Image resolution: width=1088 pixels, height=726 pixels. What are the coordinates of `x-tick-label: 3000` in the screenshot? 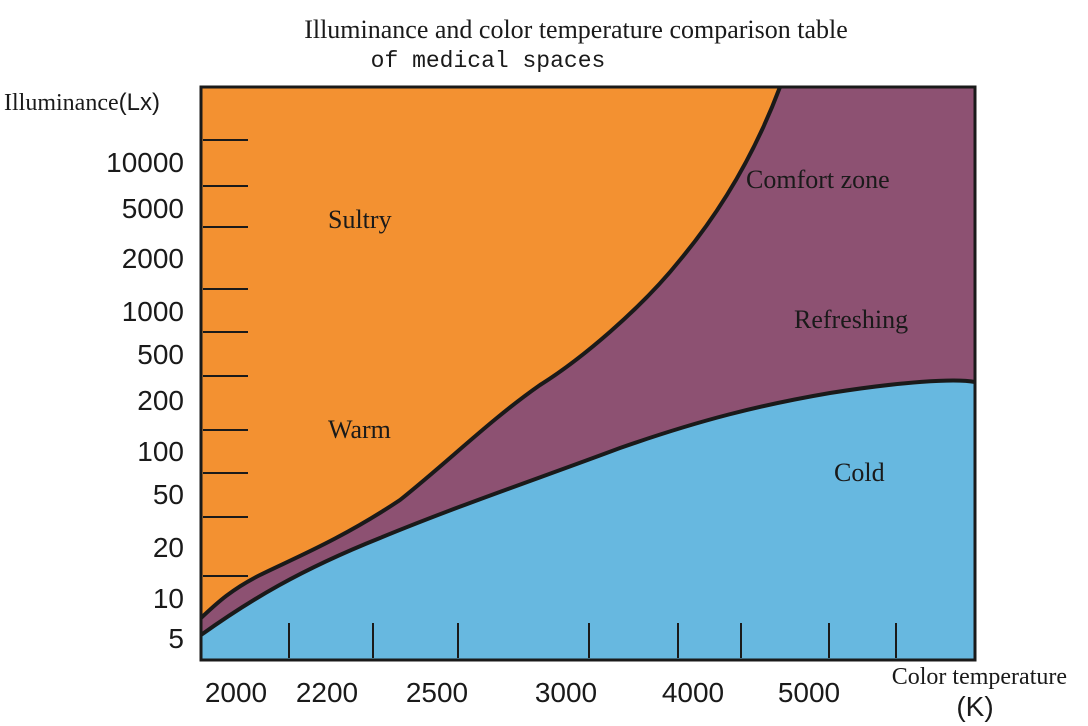 It's located at (566, 692).